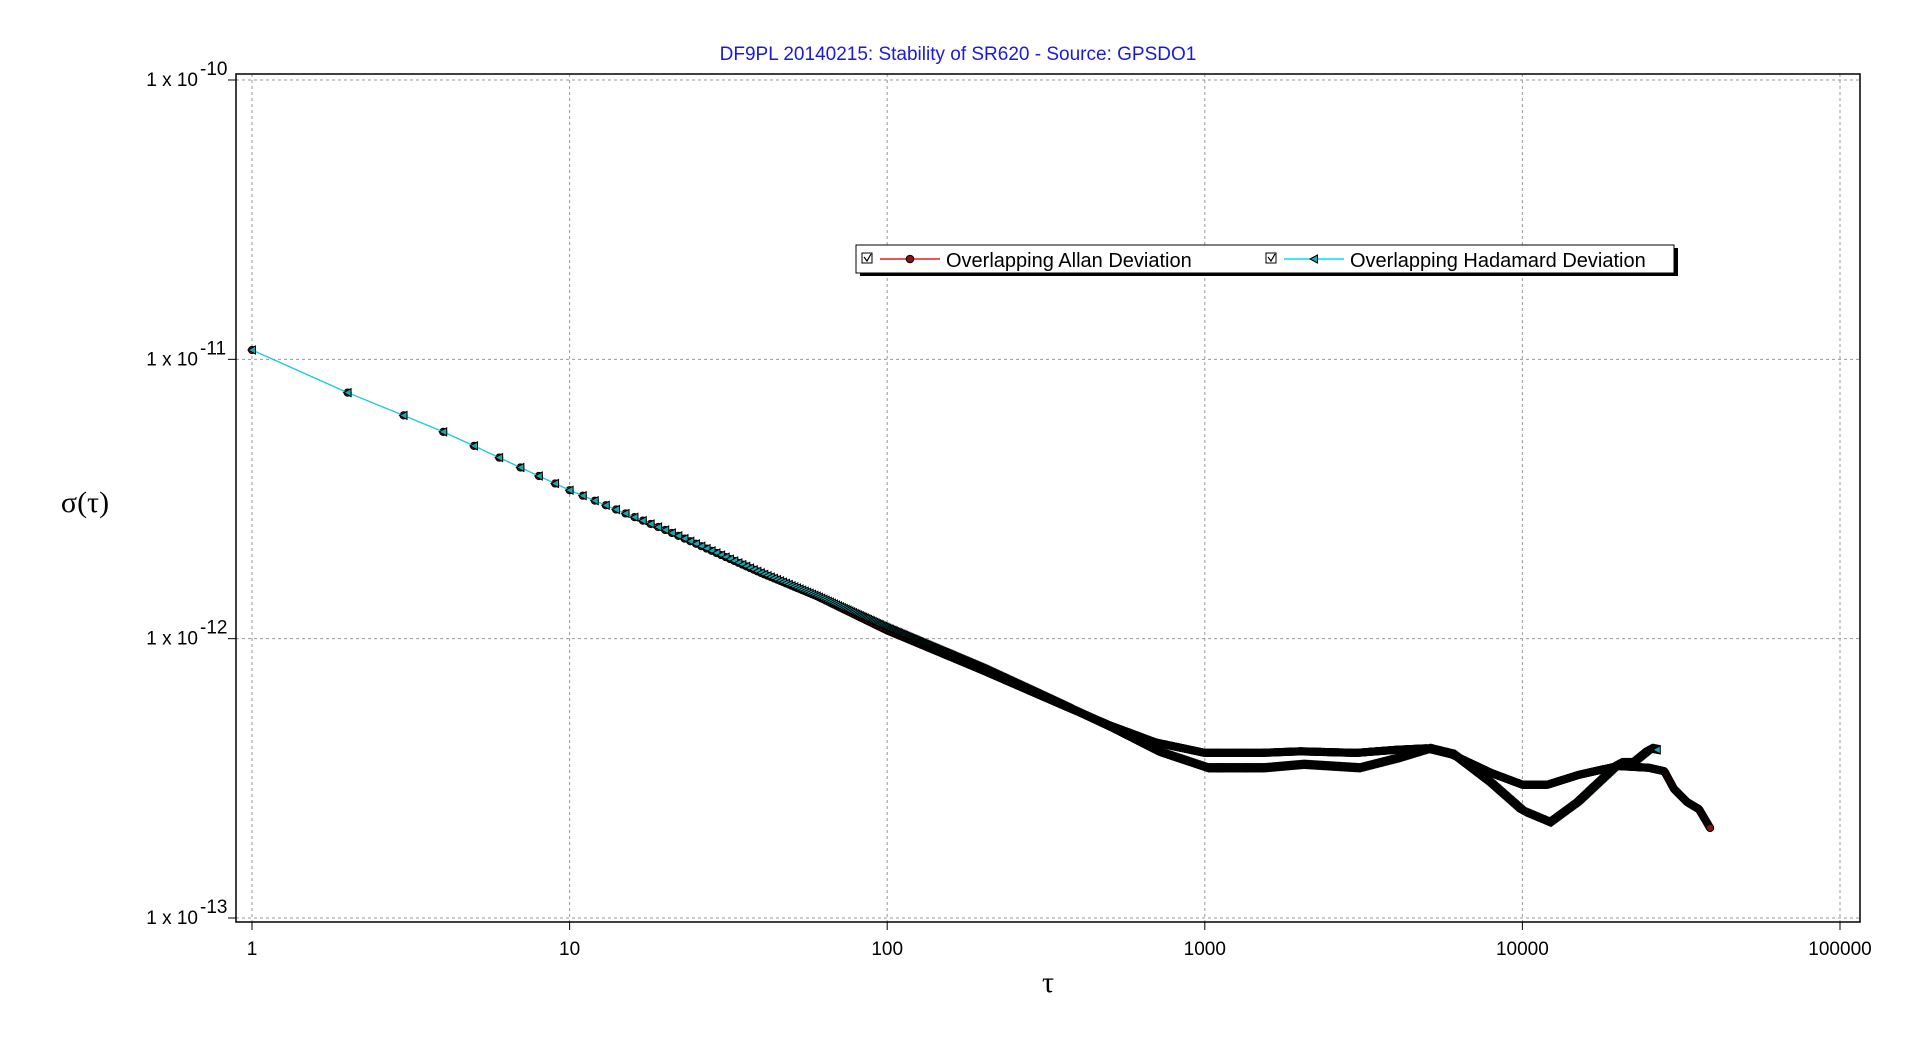  I want to click on legend-entry: Overlapping Hadamard Deviation, so click(1455, 261).